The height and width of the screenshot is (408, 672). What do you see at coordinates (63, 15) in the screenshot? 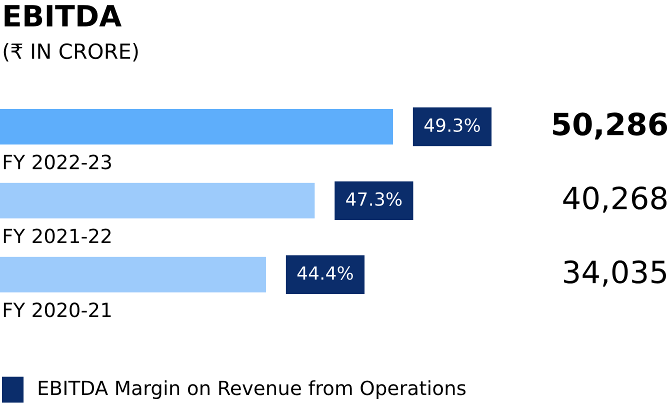
I see `chart-title: EBITDA` at bounding box center [63, 15].